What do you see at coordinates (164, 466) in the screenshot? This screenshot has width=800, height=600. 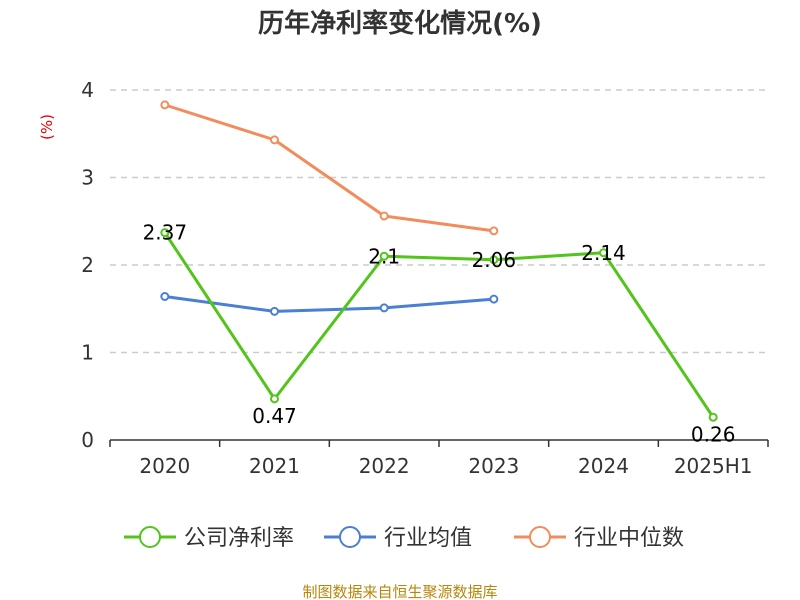 I see `x-tick-label-2020: 2020` at bounding box center [164, 466].